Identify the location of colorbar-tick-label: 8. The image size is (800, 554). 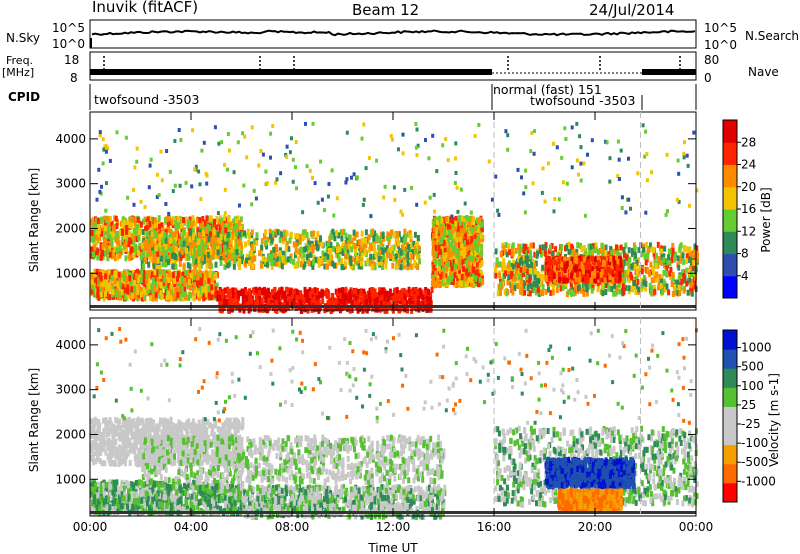
(745, 254).